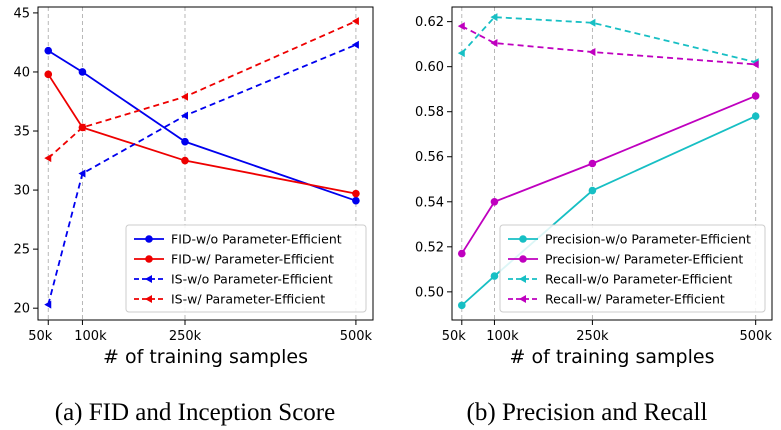 This screenshot has height=430, width=781. What do you see at coordinates (21, 132) in the screenshot?
I see `y-tick-label: 35` at bounding box center [21, 132].